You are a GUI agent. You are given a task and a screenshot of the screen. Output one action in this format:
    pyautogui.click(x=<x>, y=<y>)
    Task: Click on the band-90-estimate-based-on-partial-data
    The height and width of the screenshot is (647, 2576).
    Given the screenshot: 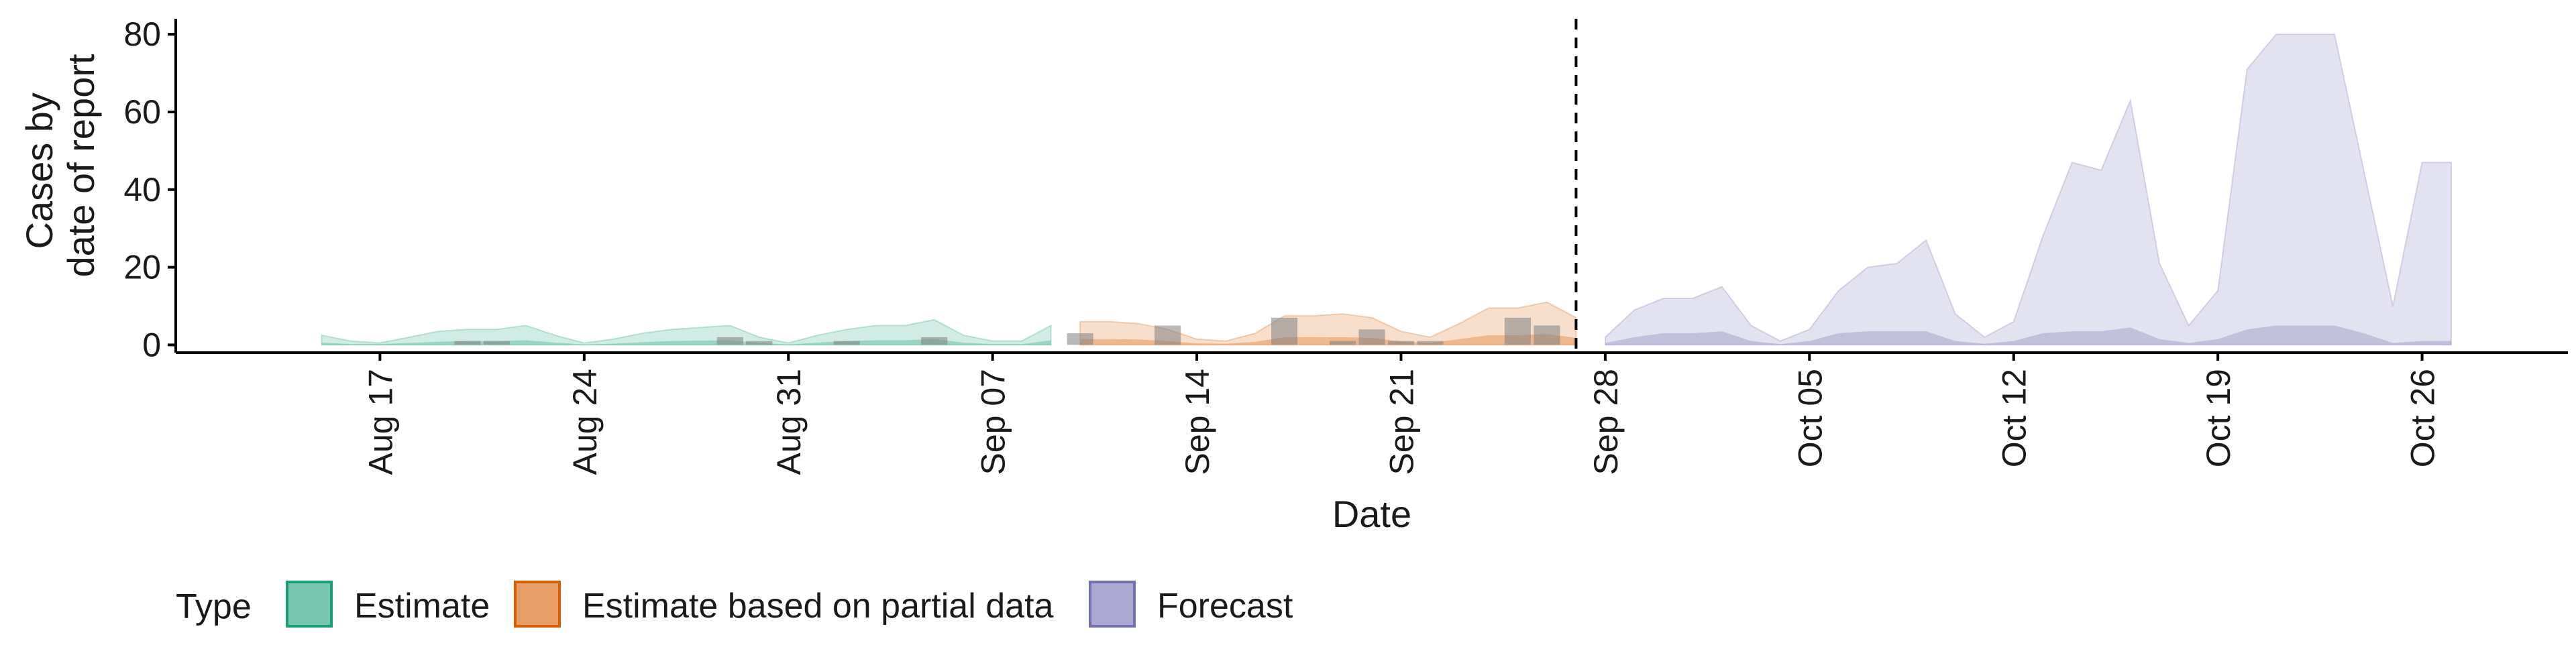 What is the action you would take?
    pyautogui.click(x=1328, y=323)
    